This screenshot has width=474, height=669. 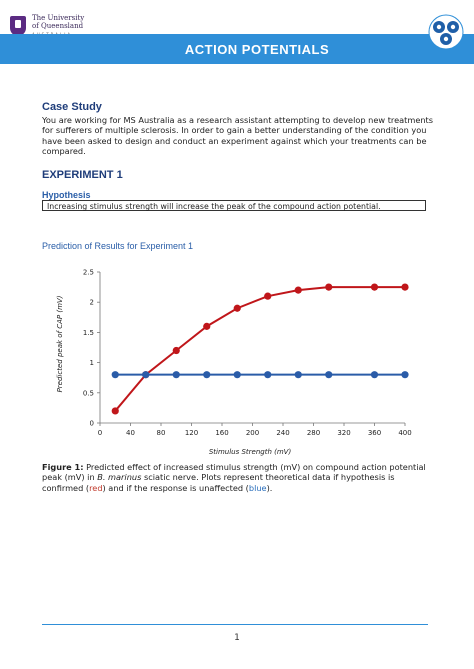 I want to click on chart-axes, so click(x=252, y=348).